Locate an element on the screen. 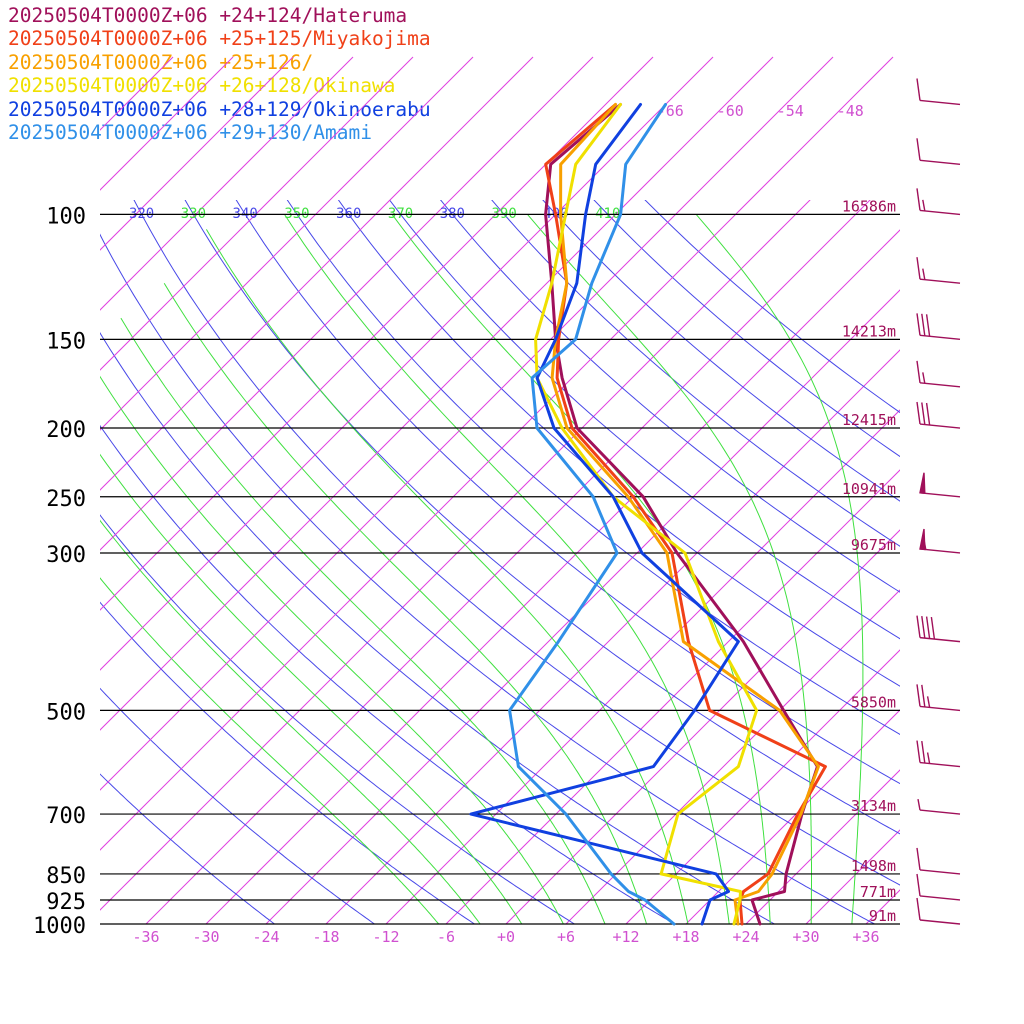 This screenshot has height=1024, width=1024. legend-entry: 20250504T0000Z+06 +25+125/Miyakojima is located at coordinates (219, 39).